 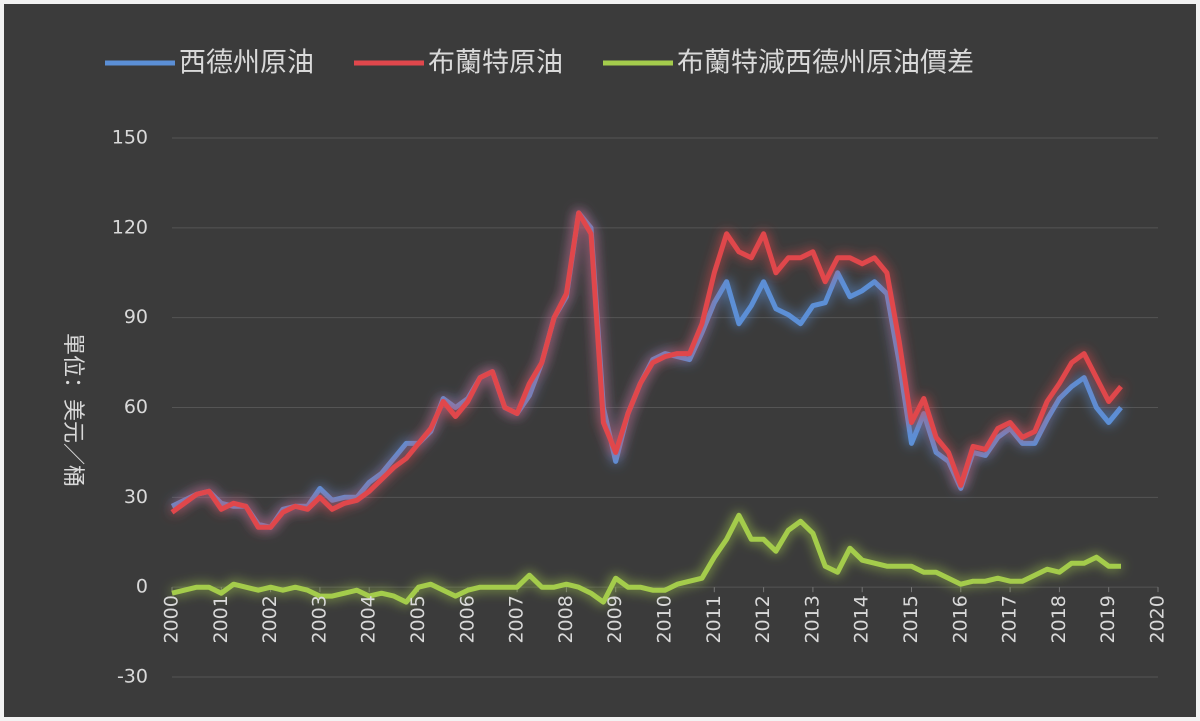 I want to click on x-tick-label: 2011, so click(x=714, y=619).